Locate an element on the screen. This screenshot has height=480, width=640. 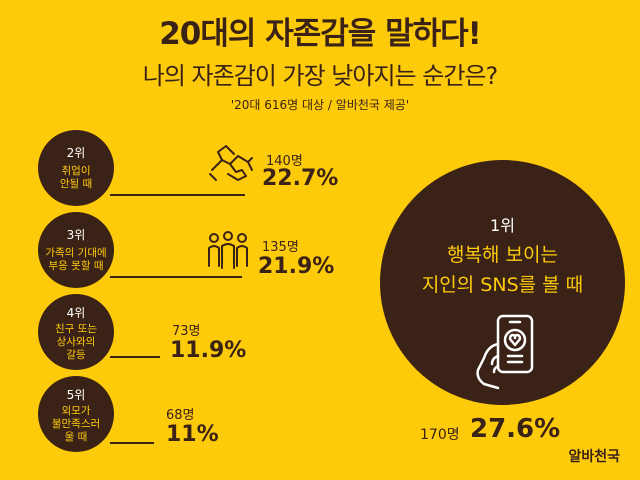
rank-4-number: 4위 is located at coordinates (76, 313).